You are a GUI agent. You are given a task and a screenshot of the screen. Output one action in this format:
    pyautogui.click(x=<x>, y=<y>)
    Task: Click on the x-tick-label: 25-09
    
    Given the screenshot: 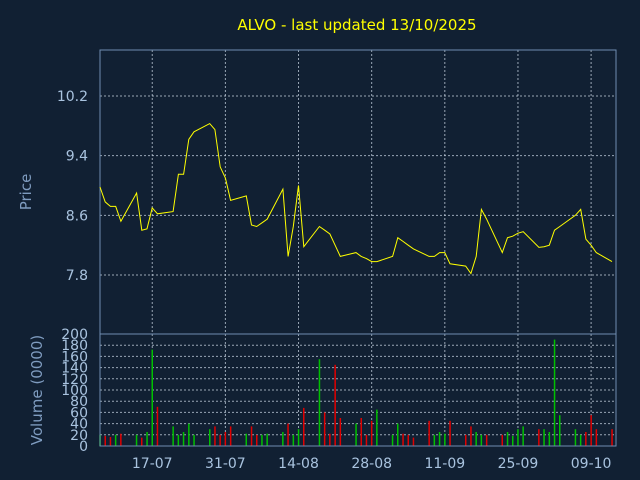 What is the action you would take?
    pyautogui.click(x=518, y=464)
    